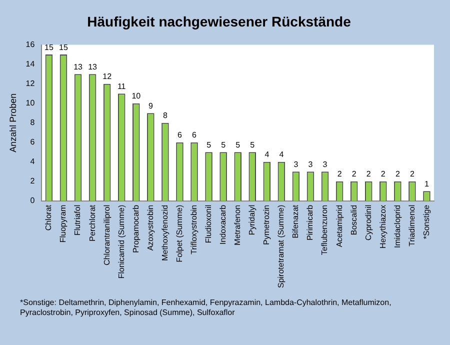 The width and height of the screenshot is (450, 345). What do you see at coordinates (33, 142) in the screenshot?
I see `y-tick-label: 6` at bounding box center [33, 142].